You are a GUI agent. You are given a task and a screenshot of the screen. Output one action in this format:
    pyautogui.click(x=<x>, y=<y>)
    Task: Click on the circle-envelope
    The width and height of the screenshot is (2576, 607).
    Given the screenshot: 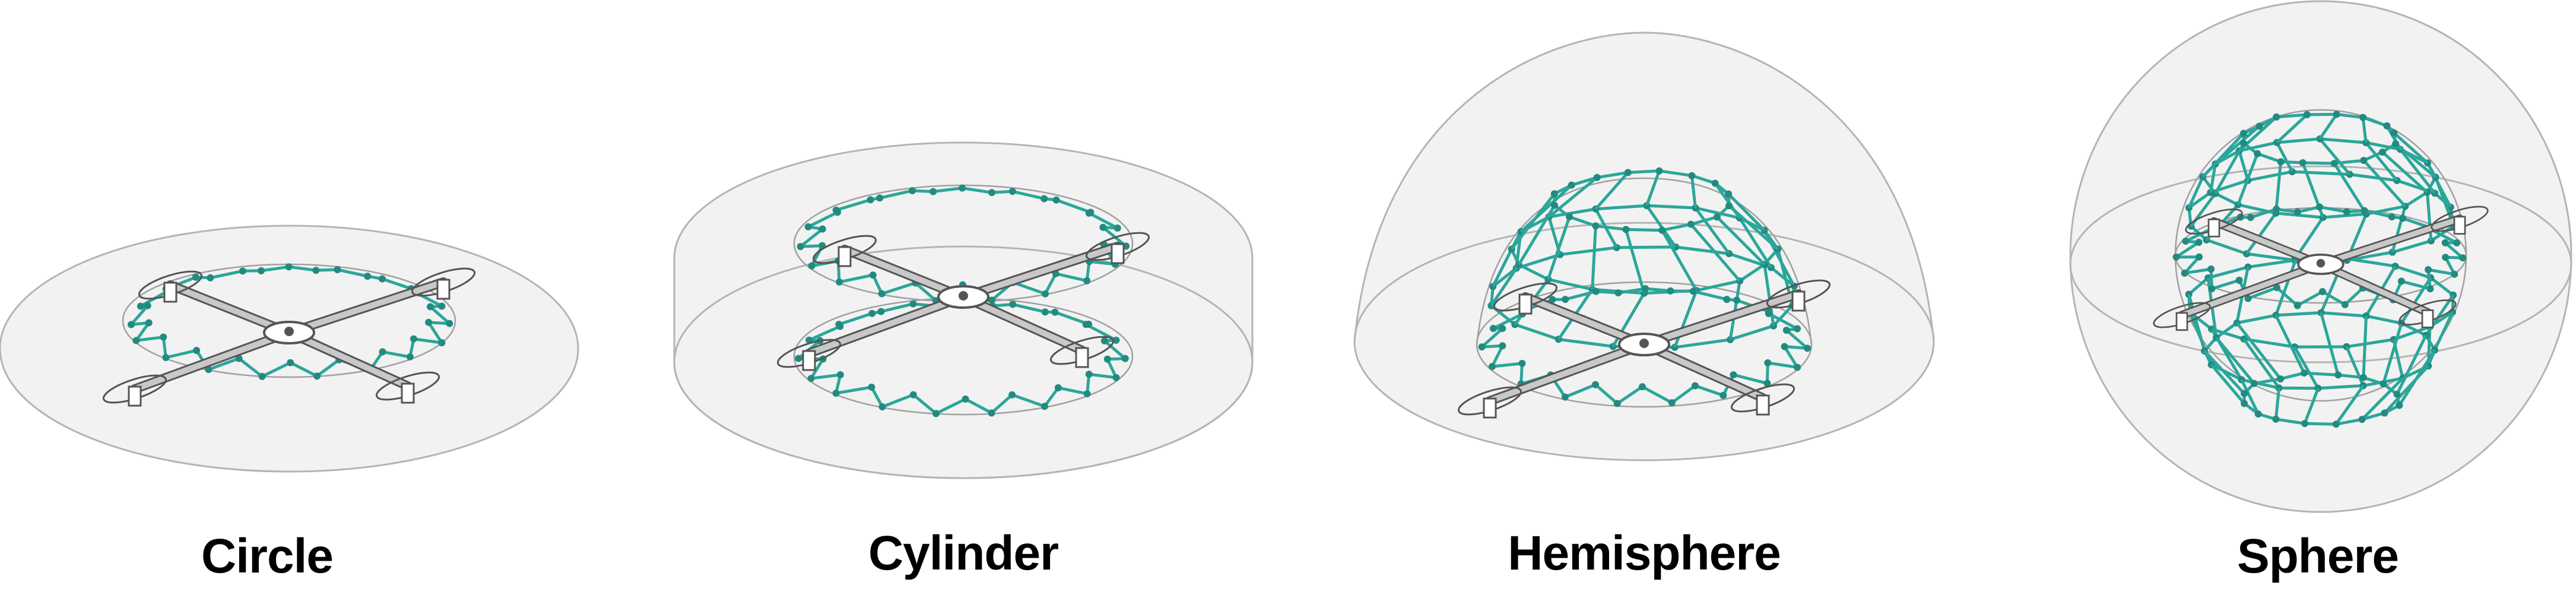 What is the action you would take?
    pyautogui.click(x=289, y=349)
    